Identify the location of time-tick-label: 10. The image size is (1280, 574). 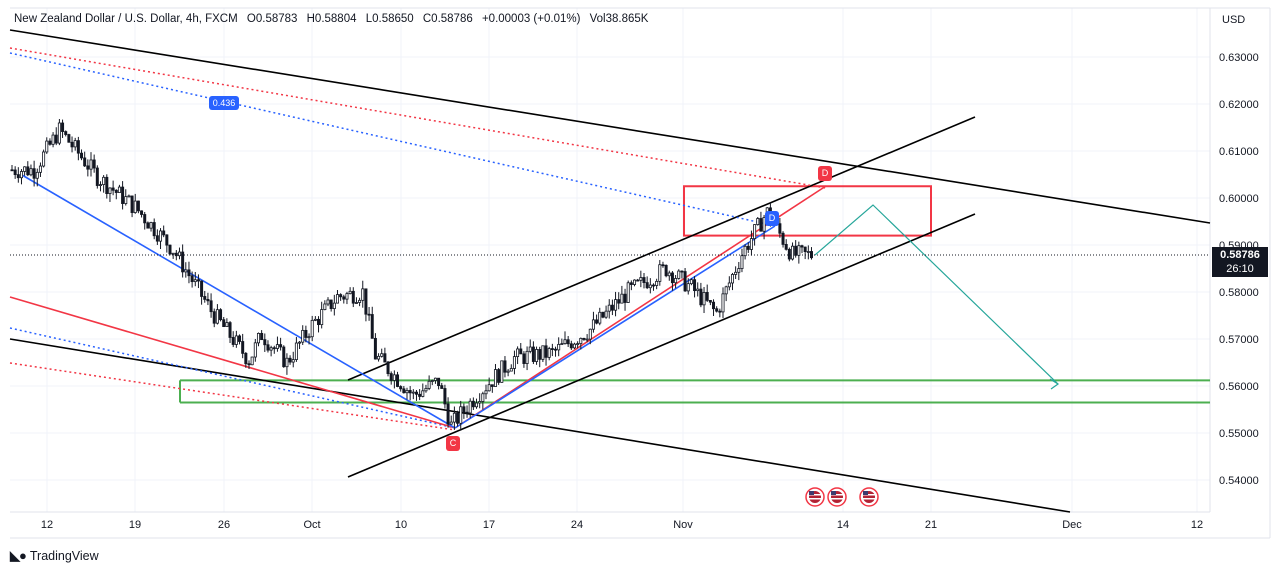
(401, 525).